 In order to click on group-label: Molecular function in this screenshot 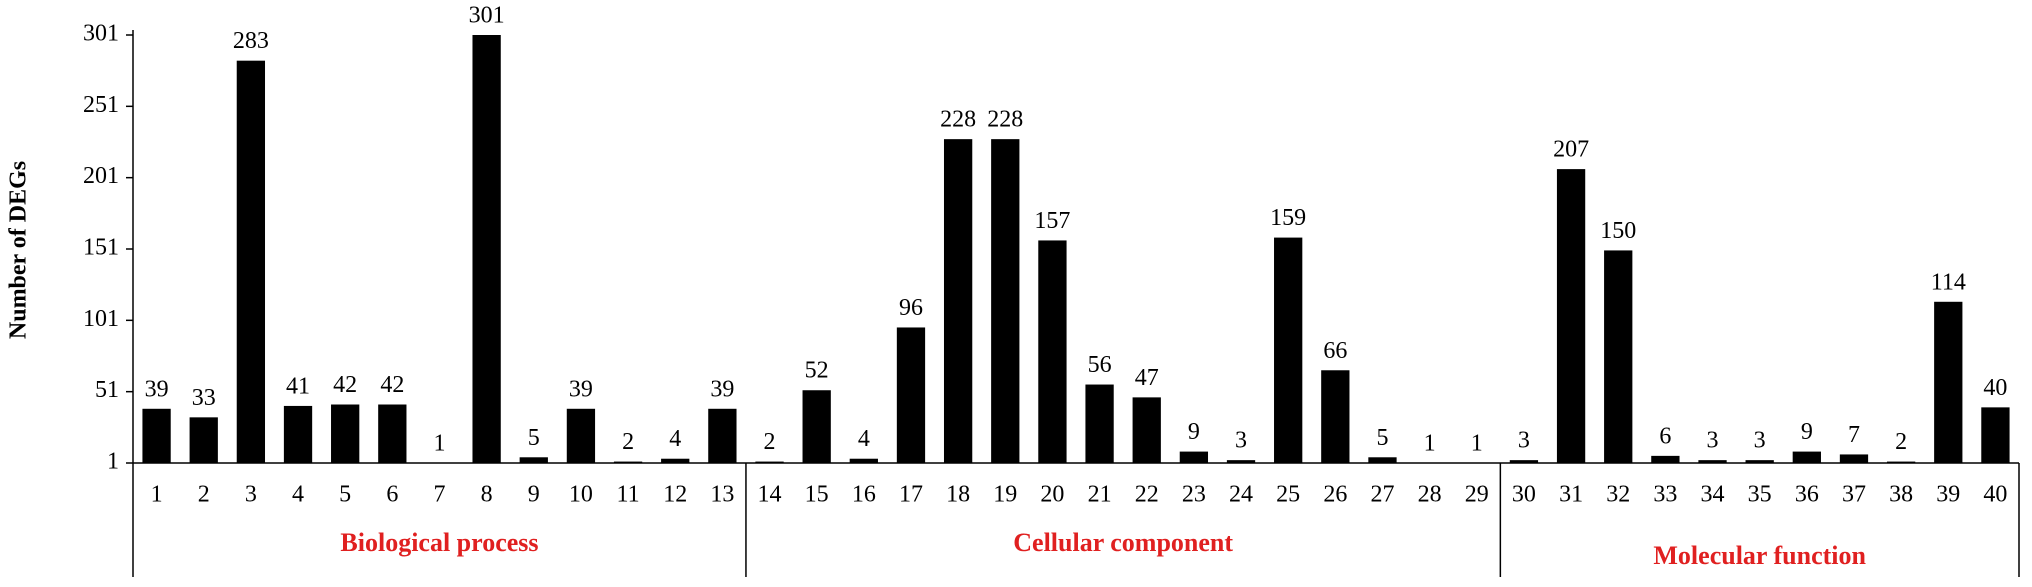, I will do `click(1759, 555)`.